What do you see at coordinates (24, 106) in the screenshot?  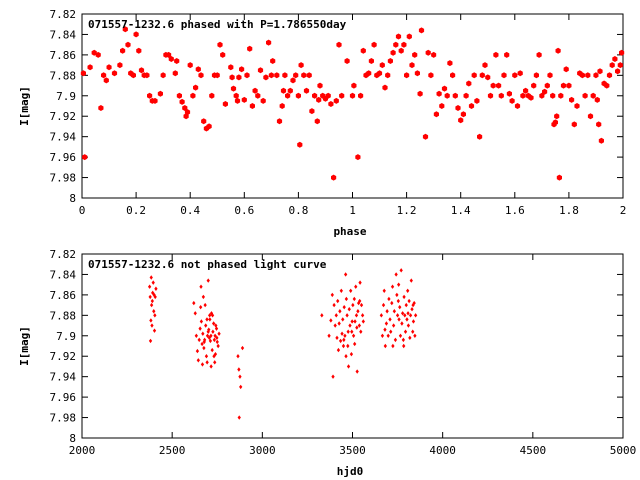 I see `y-axis-label: I[mag]` at bounding box center [24, 106].